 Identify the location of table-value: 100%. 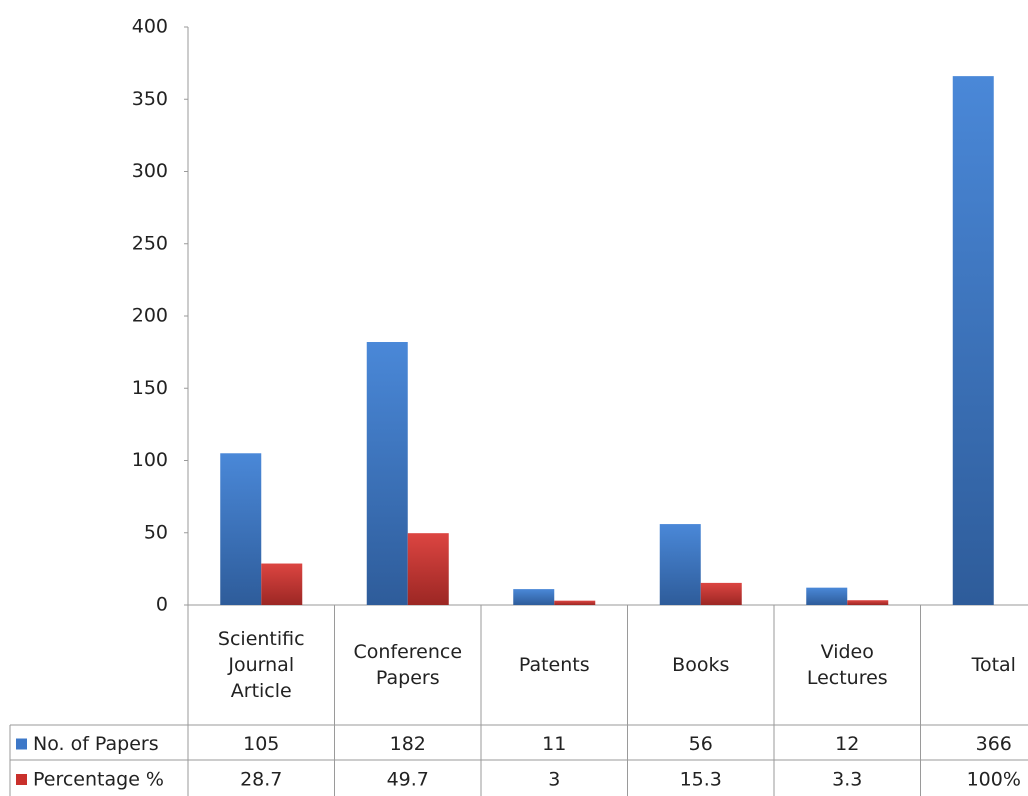
(994, 780).